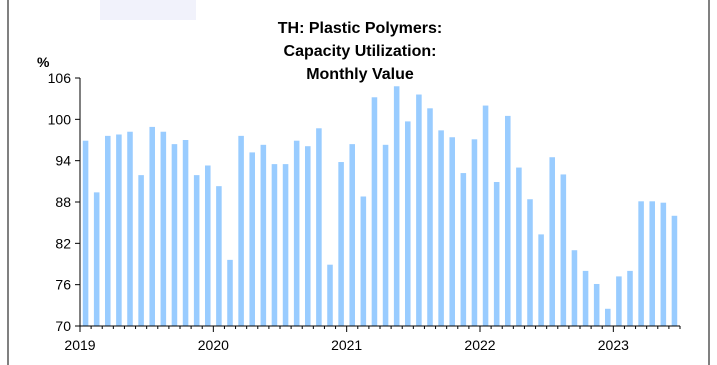 The width and height of the screenshot is (717, 365). I want to click on x-tick-label-2022: 2022, so click(479, 345).